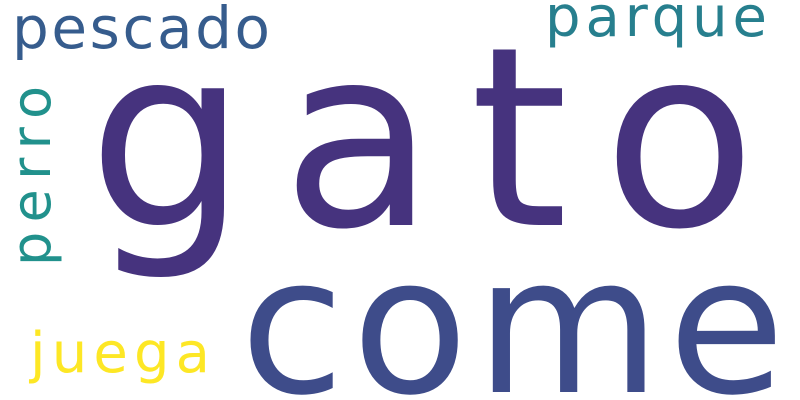  I want to click on word: parque, so click(656, 25).